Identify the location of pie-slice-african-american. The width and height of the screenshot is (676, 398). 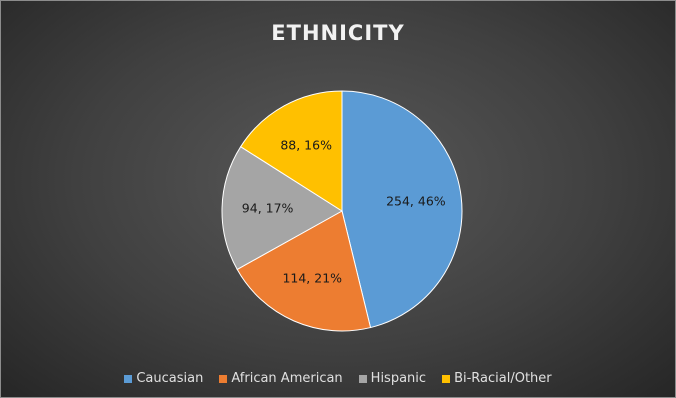
(304, 271).